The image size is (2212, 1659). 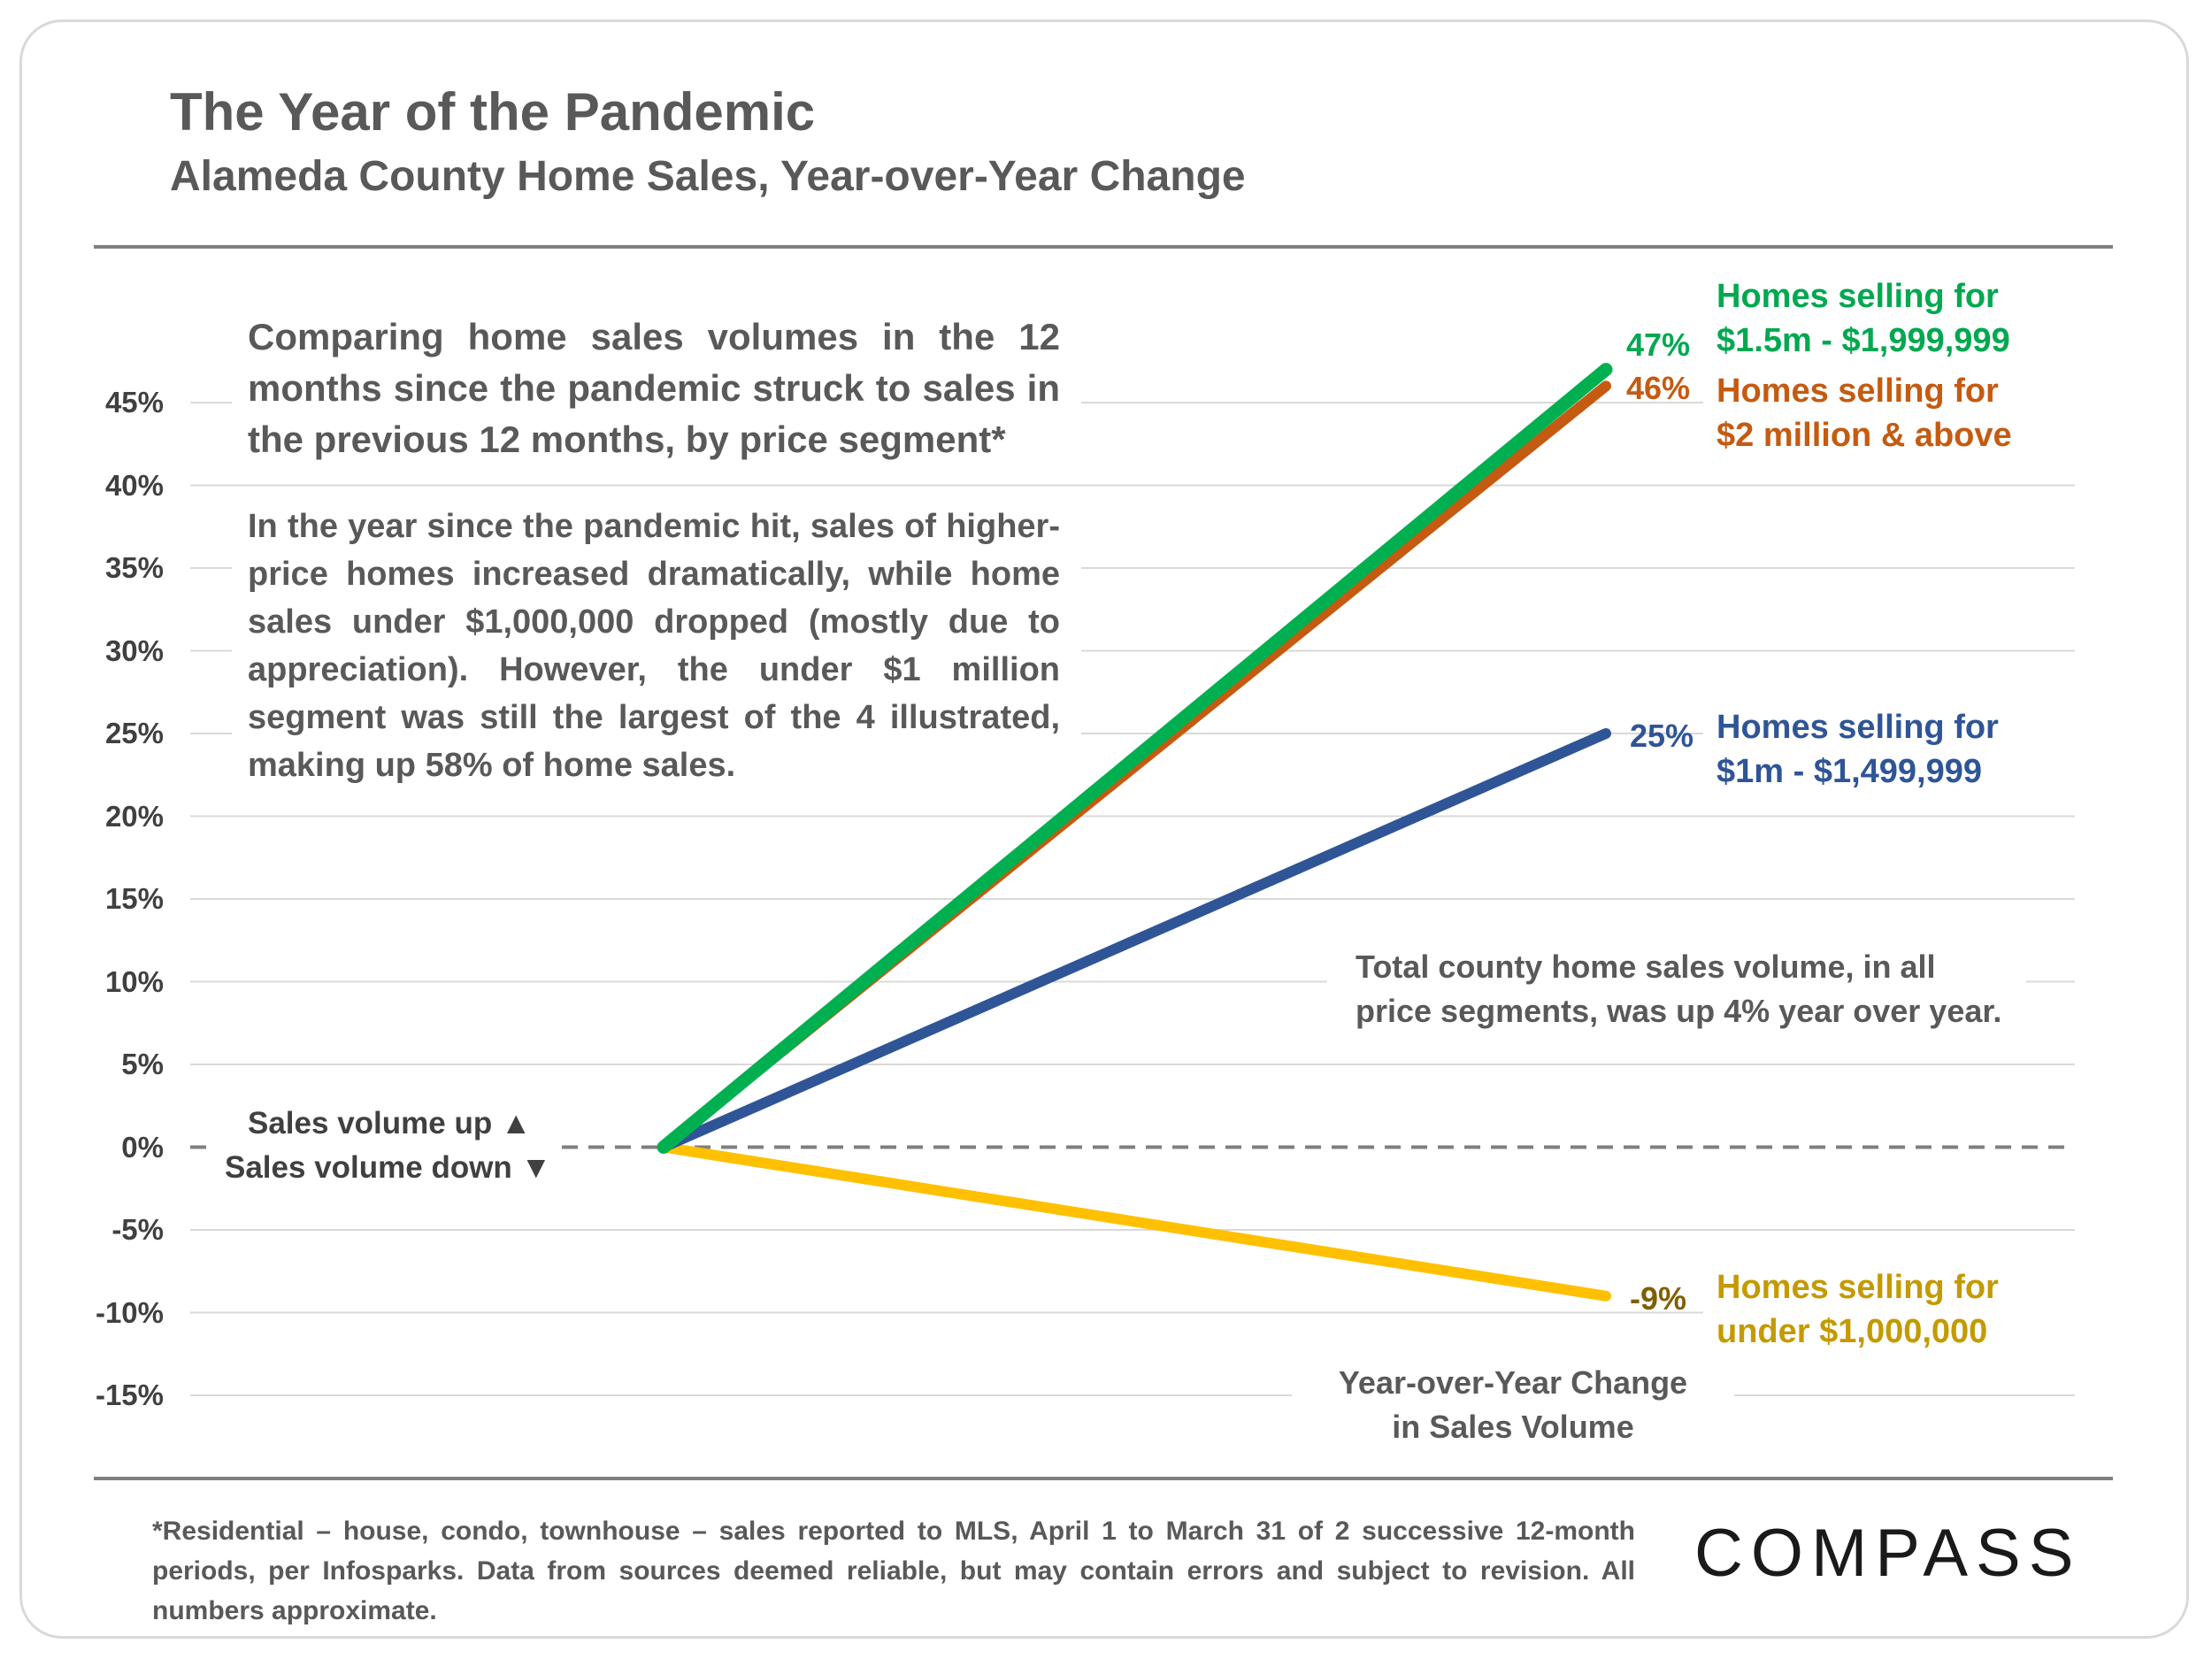 I want to click on top-divider, so click(x=1104, y=247).